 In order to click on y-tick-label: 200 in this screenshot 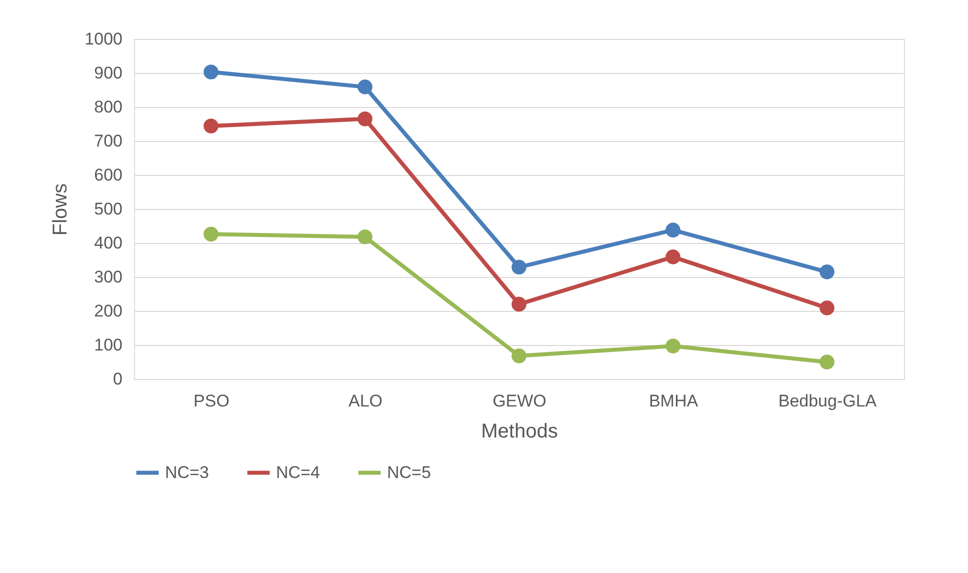, I will do `click(108, 311)`.